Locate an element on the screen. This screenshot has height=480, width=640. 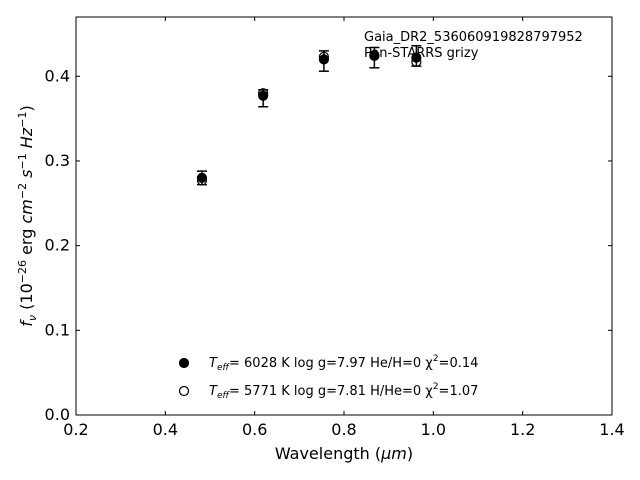
x-tick-label: 1.4 is located at coordinates (611, 429).